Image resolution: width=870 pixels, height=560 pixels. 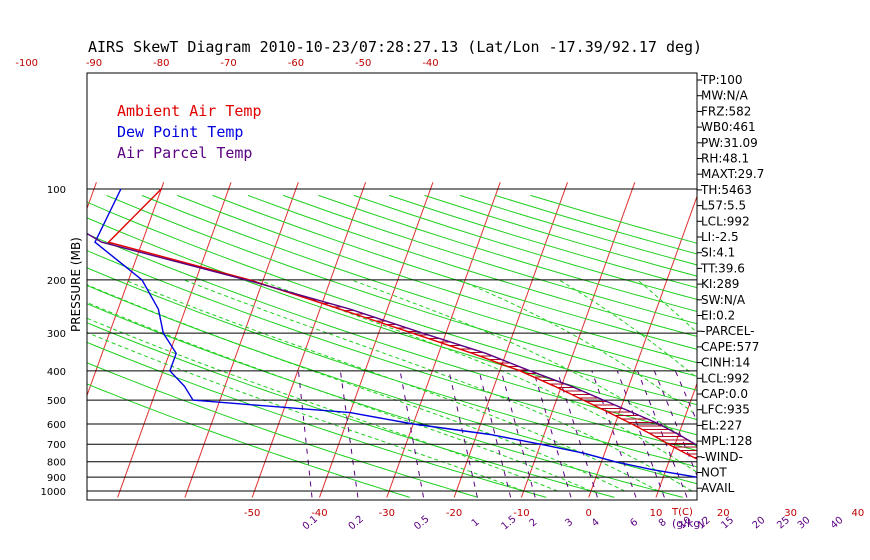 I want to click on y-axis-label: PRESSURE (MB), so click(x=76, y=284).